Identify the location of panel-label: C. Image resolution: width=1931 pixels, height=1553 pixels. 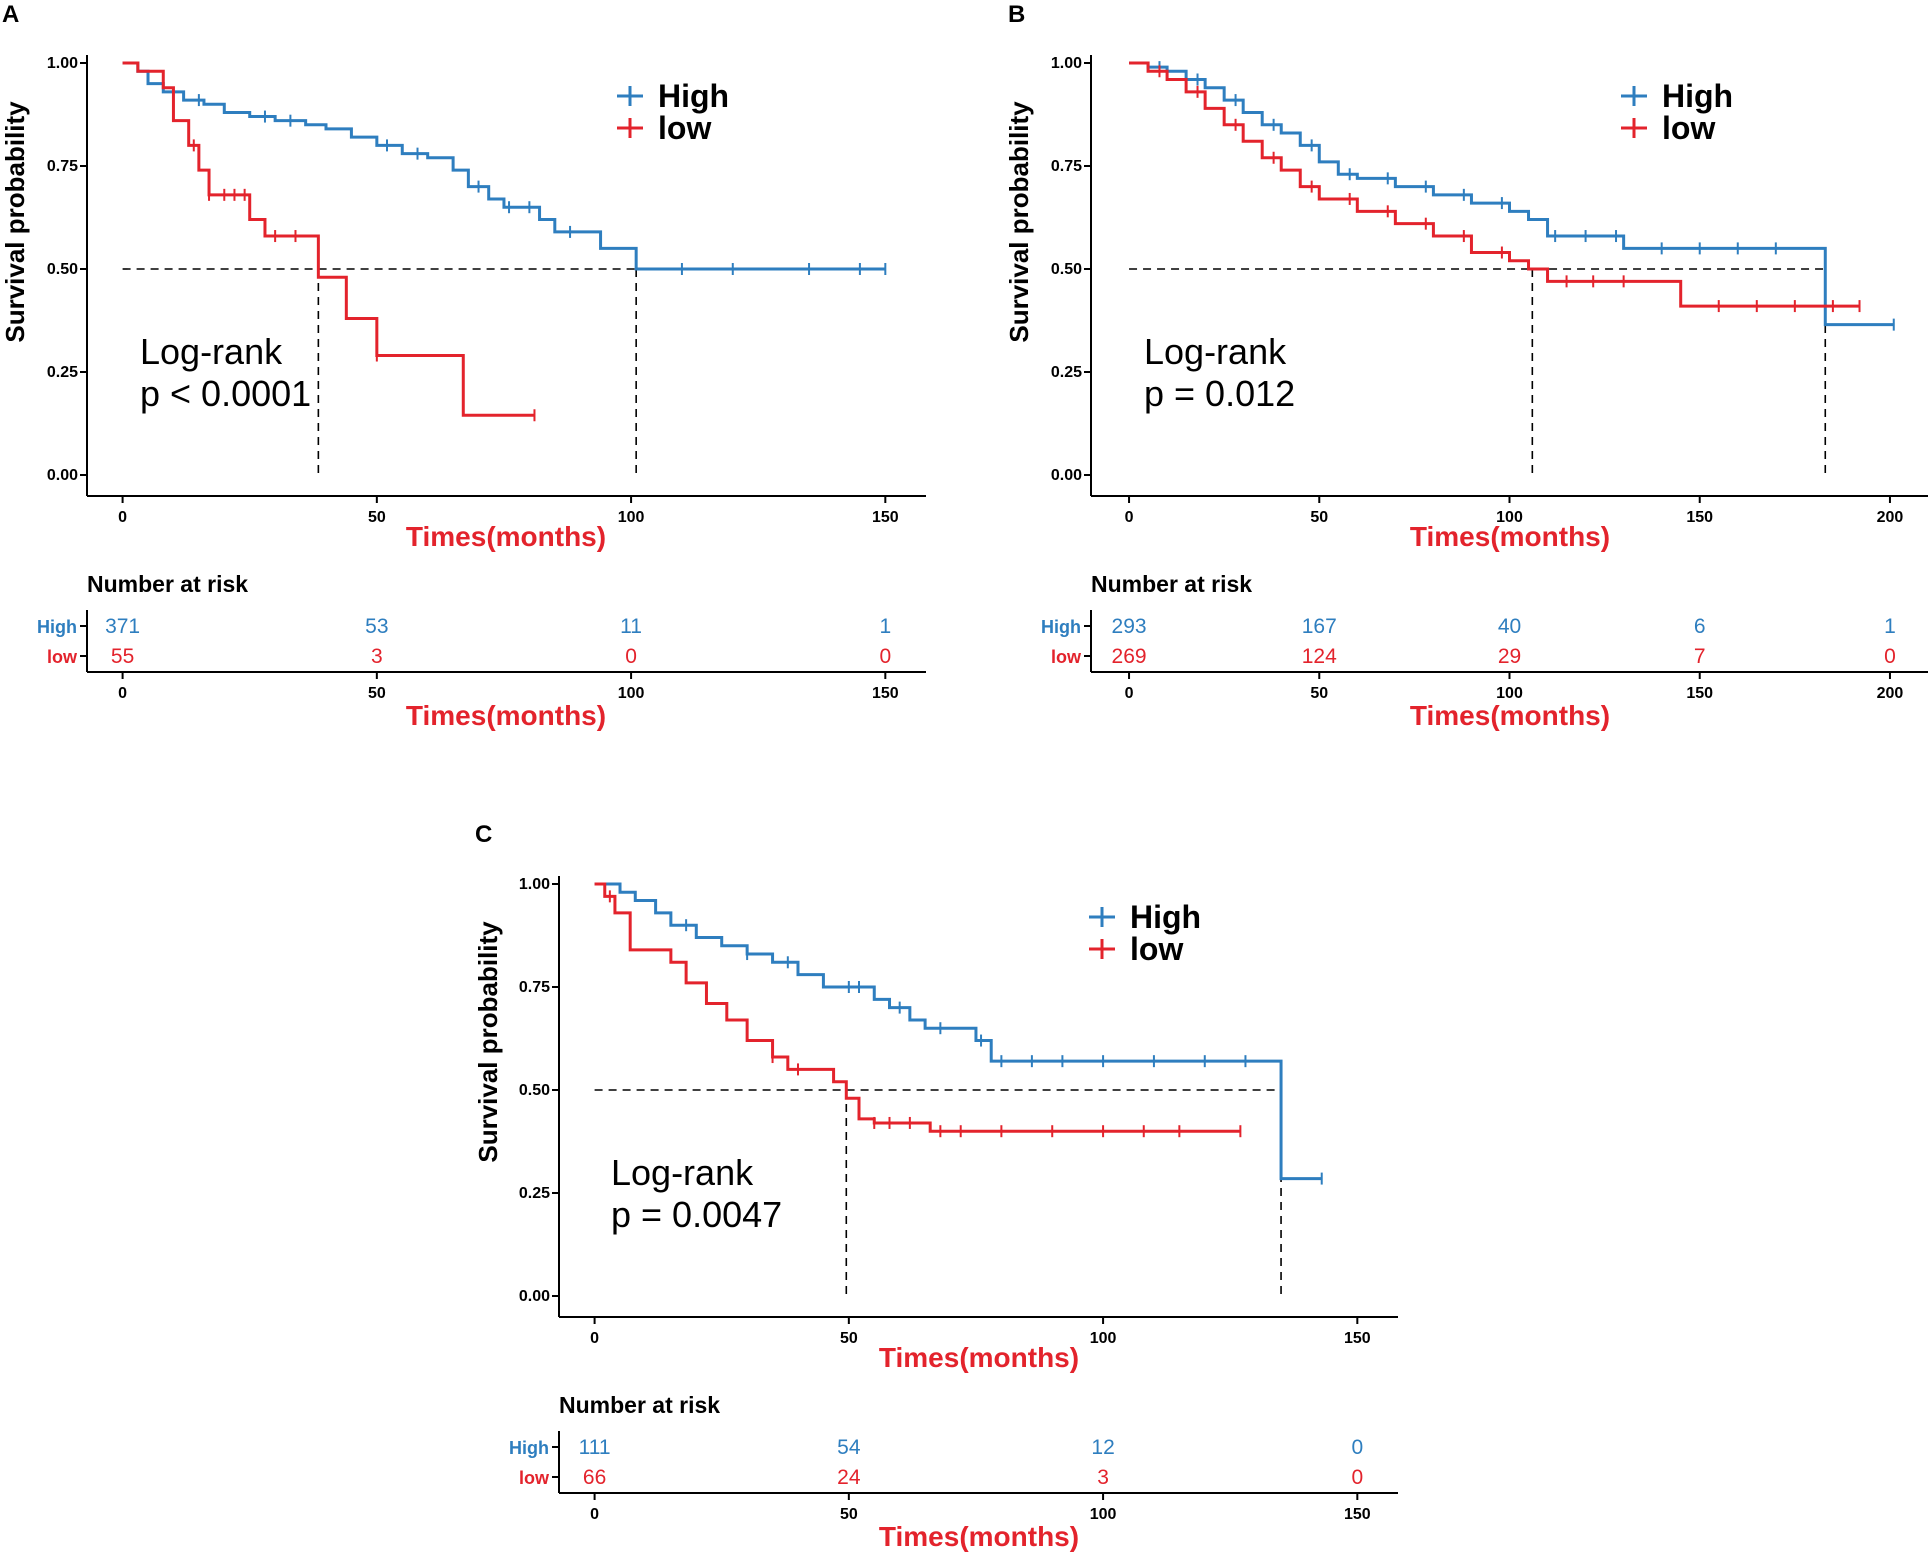
(483, 834).